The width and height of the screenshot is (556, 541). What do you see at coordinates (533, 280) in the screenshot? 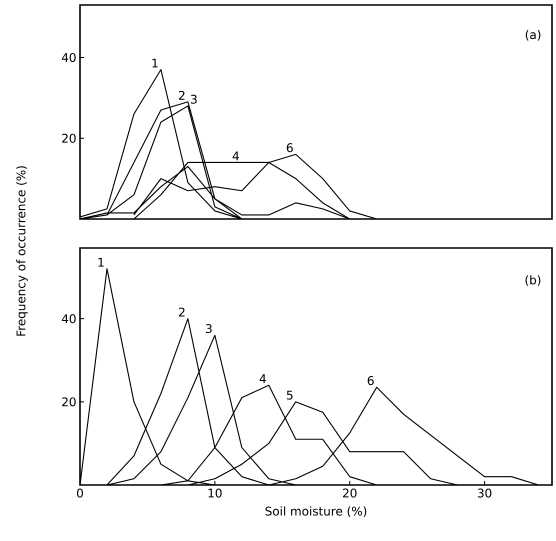
I see `text: (b)` at bounding box center [533, 280].